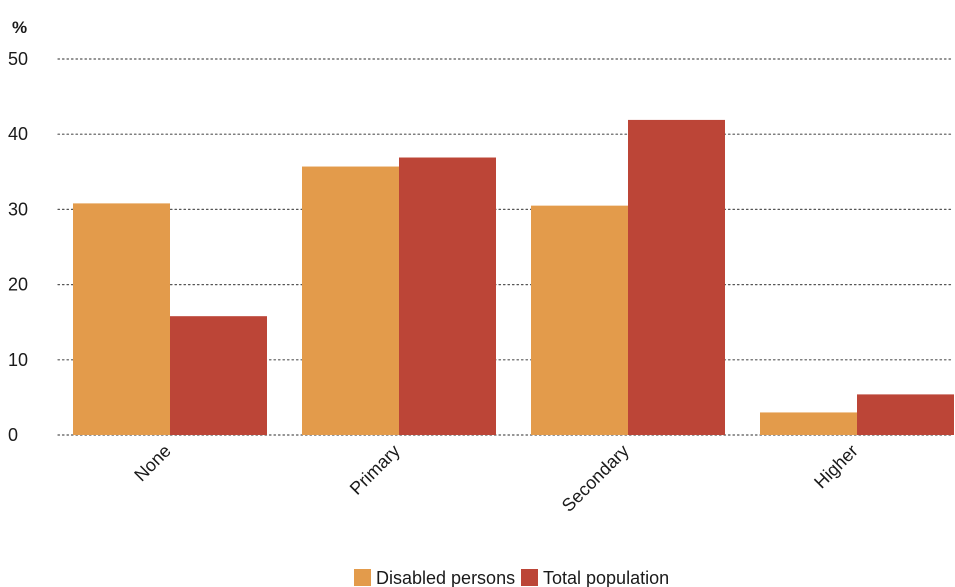  What do you see at coordinates (152, 463) in the screenshot?
I see `x-tick-label-none: None` at bounding box center [152, 463].